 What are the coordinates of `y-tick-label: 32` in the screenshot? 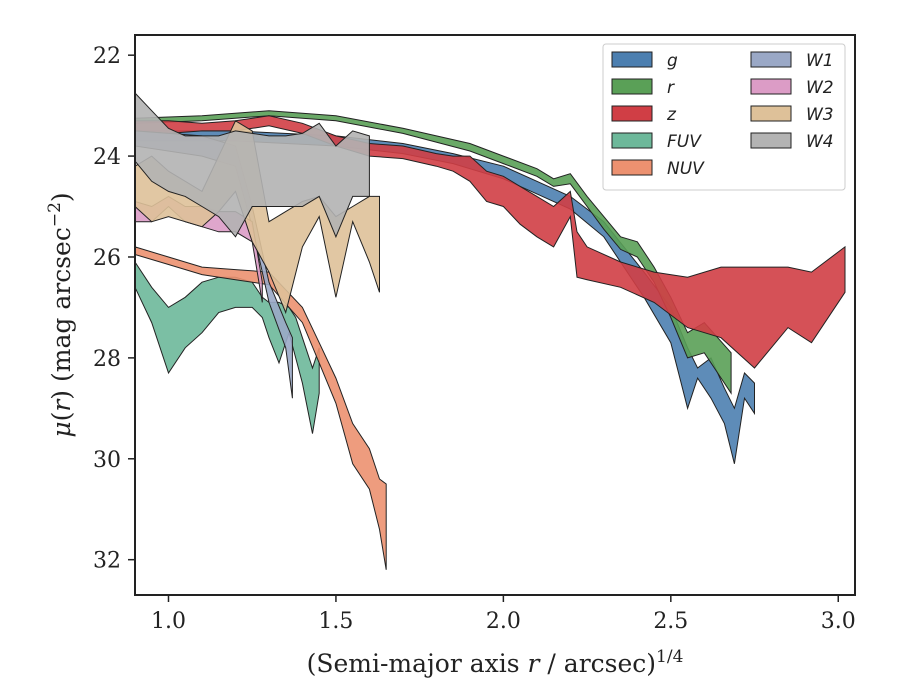 It's located at (107, 561).